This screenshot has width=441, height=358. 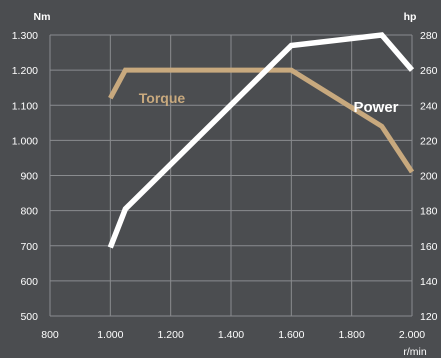 What do you see at coordinates (429, 71) in the screenshot?
I see `y-right-tick-label: 260` at bounding box center [429, 71].